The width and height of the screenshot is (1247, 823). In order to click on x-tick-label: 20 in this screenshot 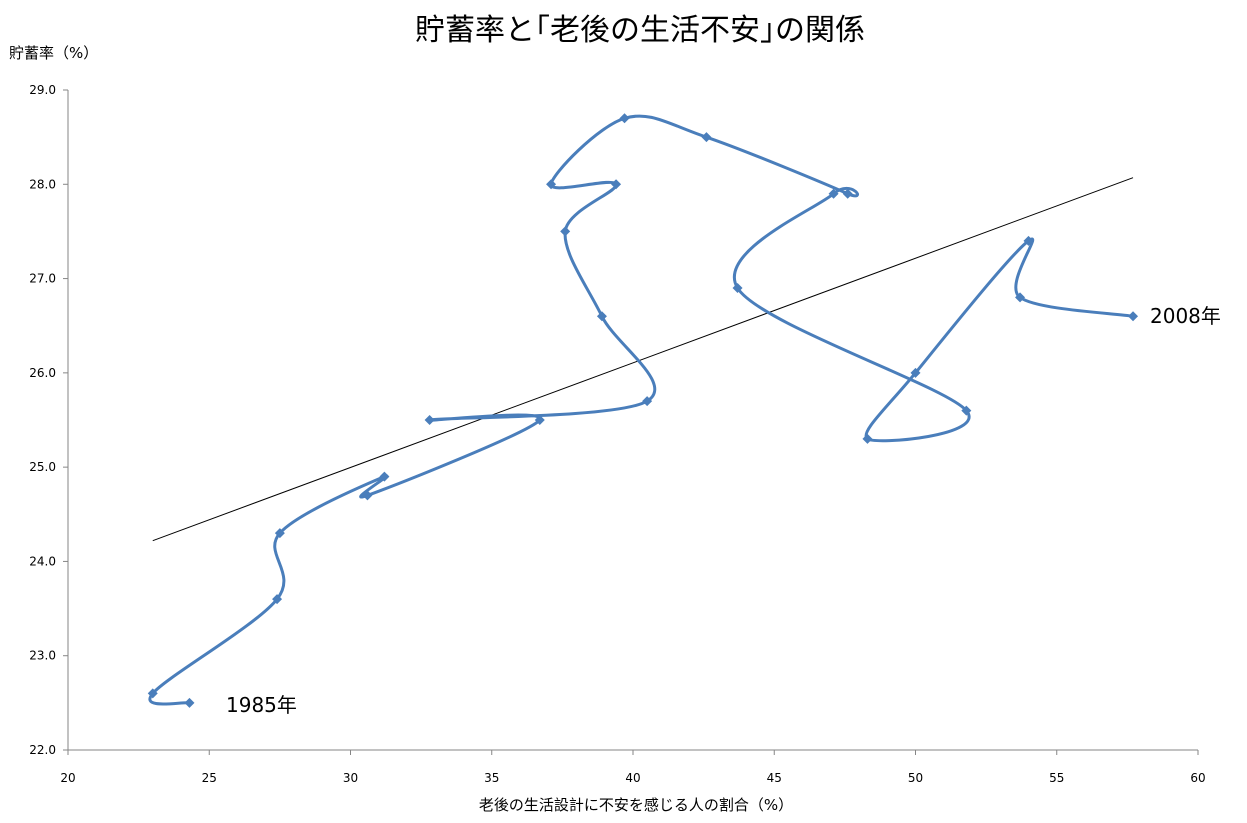, I will do `click(67, 778)`.